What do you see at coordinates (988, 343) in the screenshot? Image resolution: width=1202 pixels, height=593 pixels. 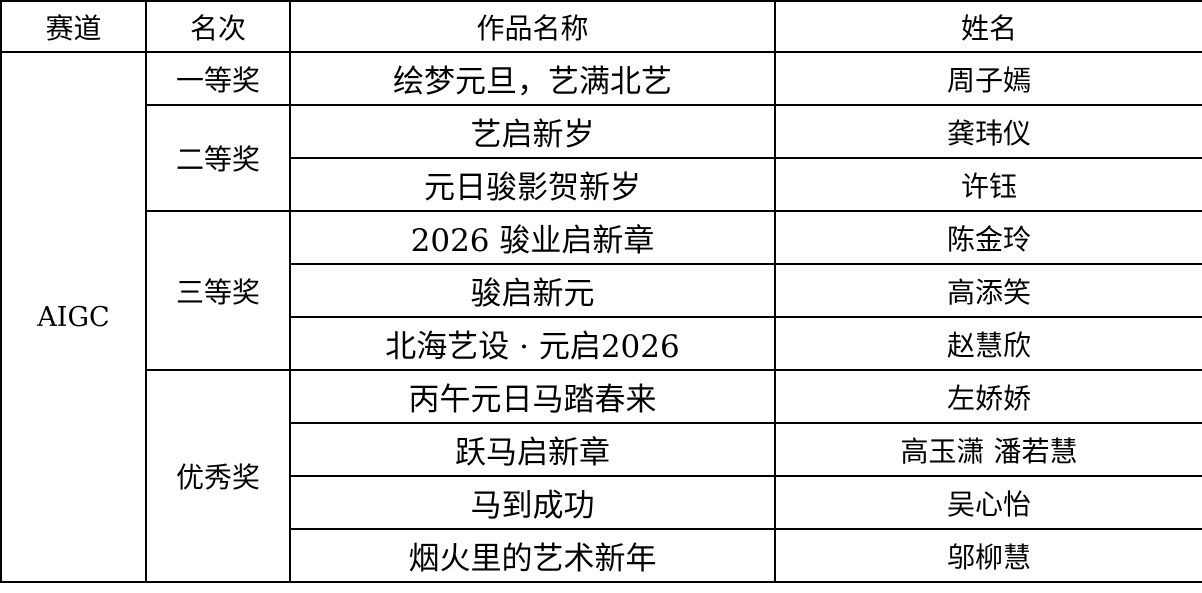 I see `author-name-cell: 赵慧欣` at bounding box center [988, 343].